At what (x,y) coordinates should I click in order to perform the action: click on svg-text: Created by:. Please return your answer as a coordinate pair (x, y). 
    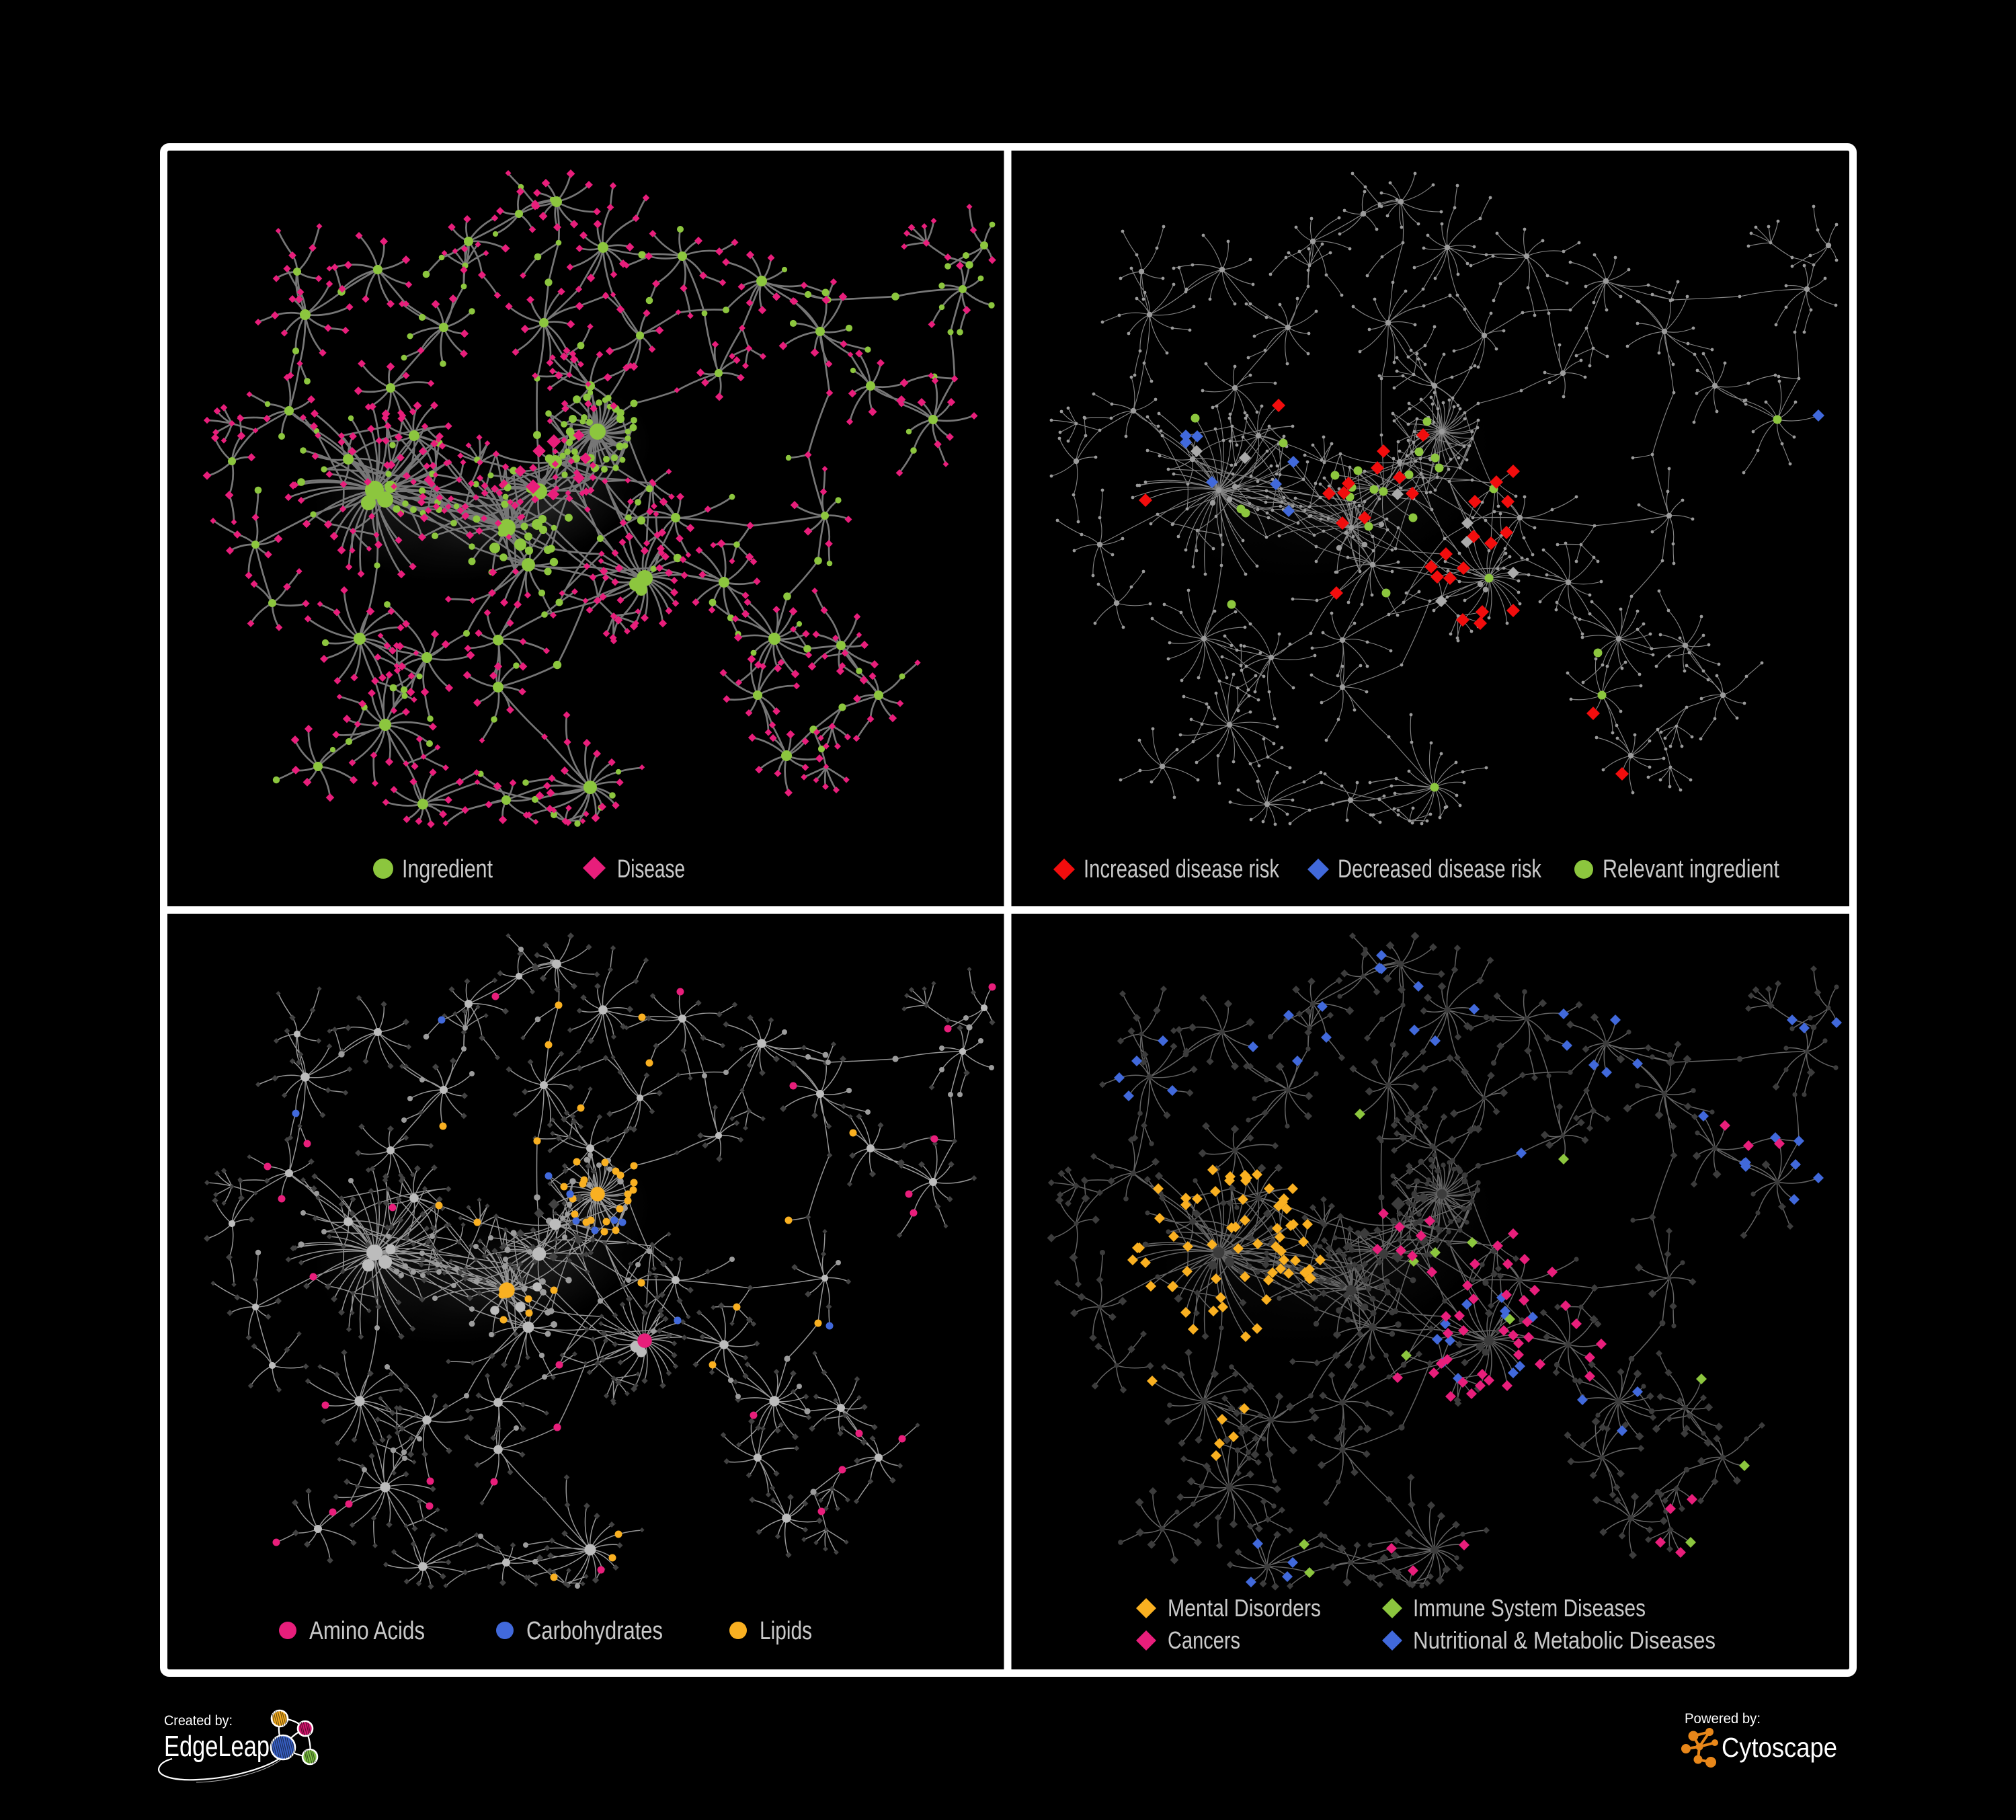
    Looking at the image, I should click on (198, 1721).